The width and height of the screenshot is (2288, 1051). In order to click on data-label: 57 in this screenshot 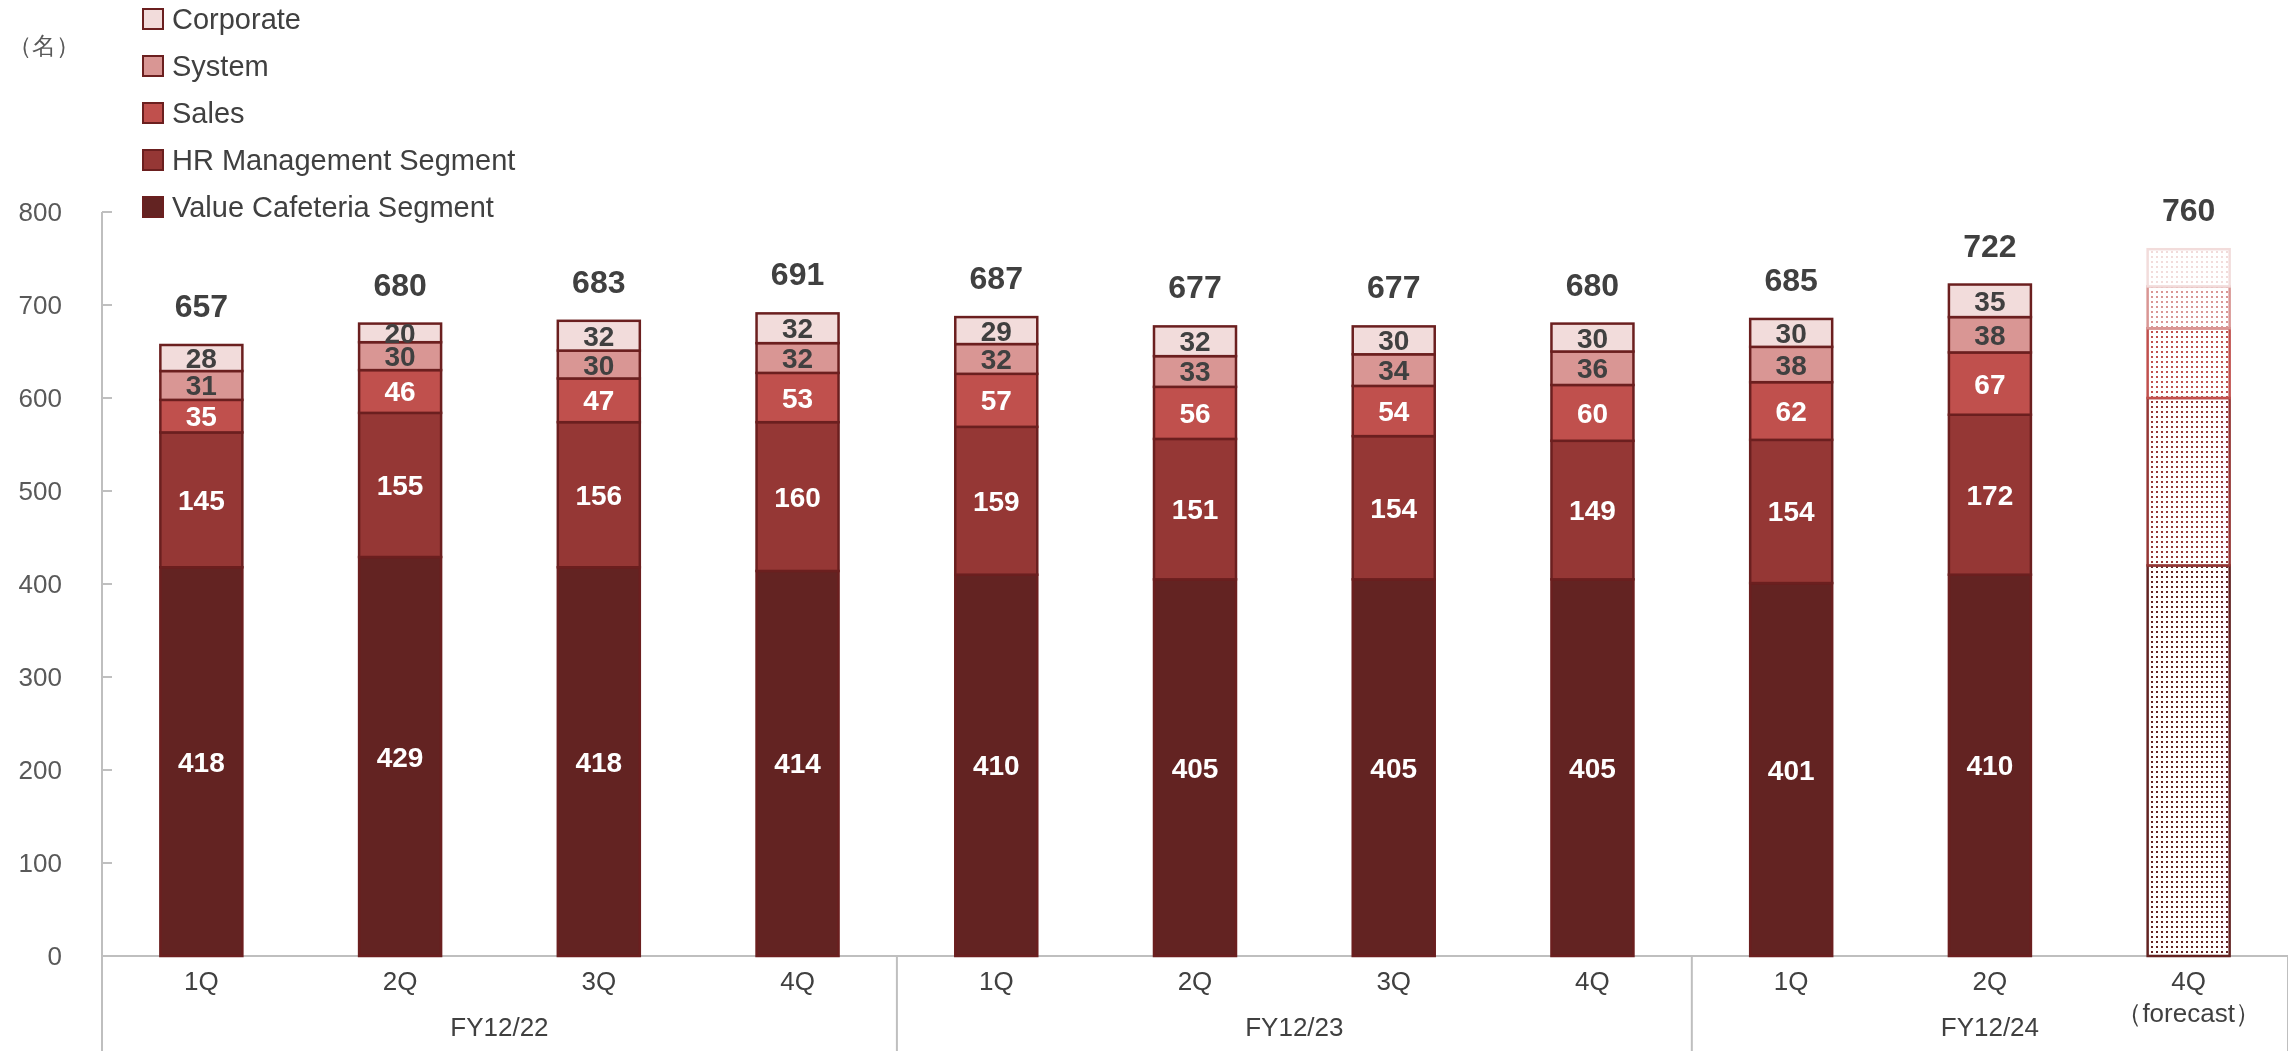, I will do `click(996, 401)`.